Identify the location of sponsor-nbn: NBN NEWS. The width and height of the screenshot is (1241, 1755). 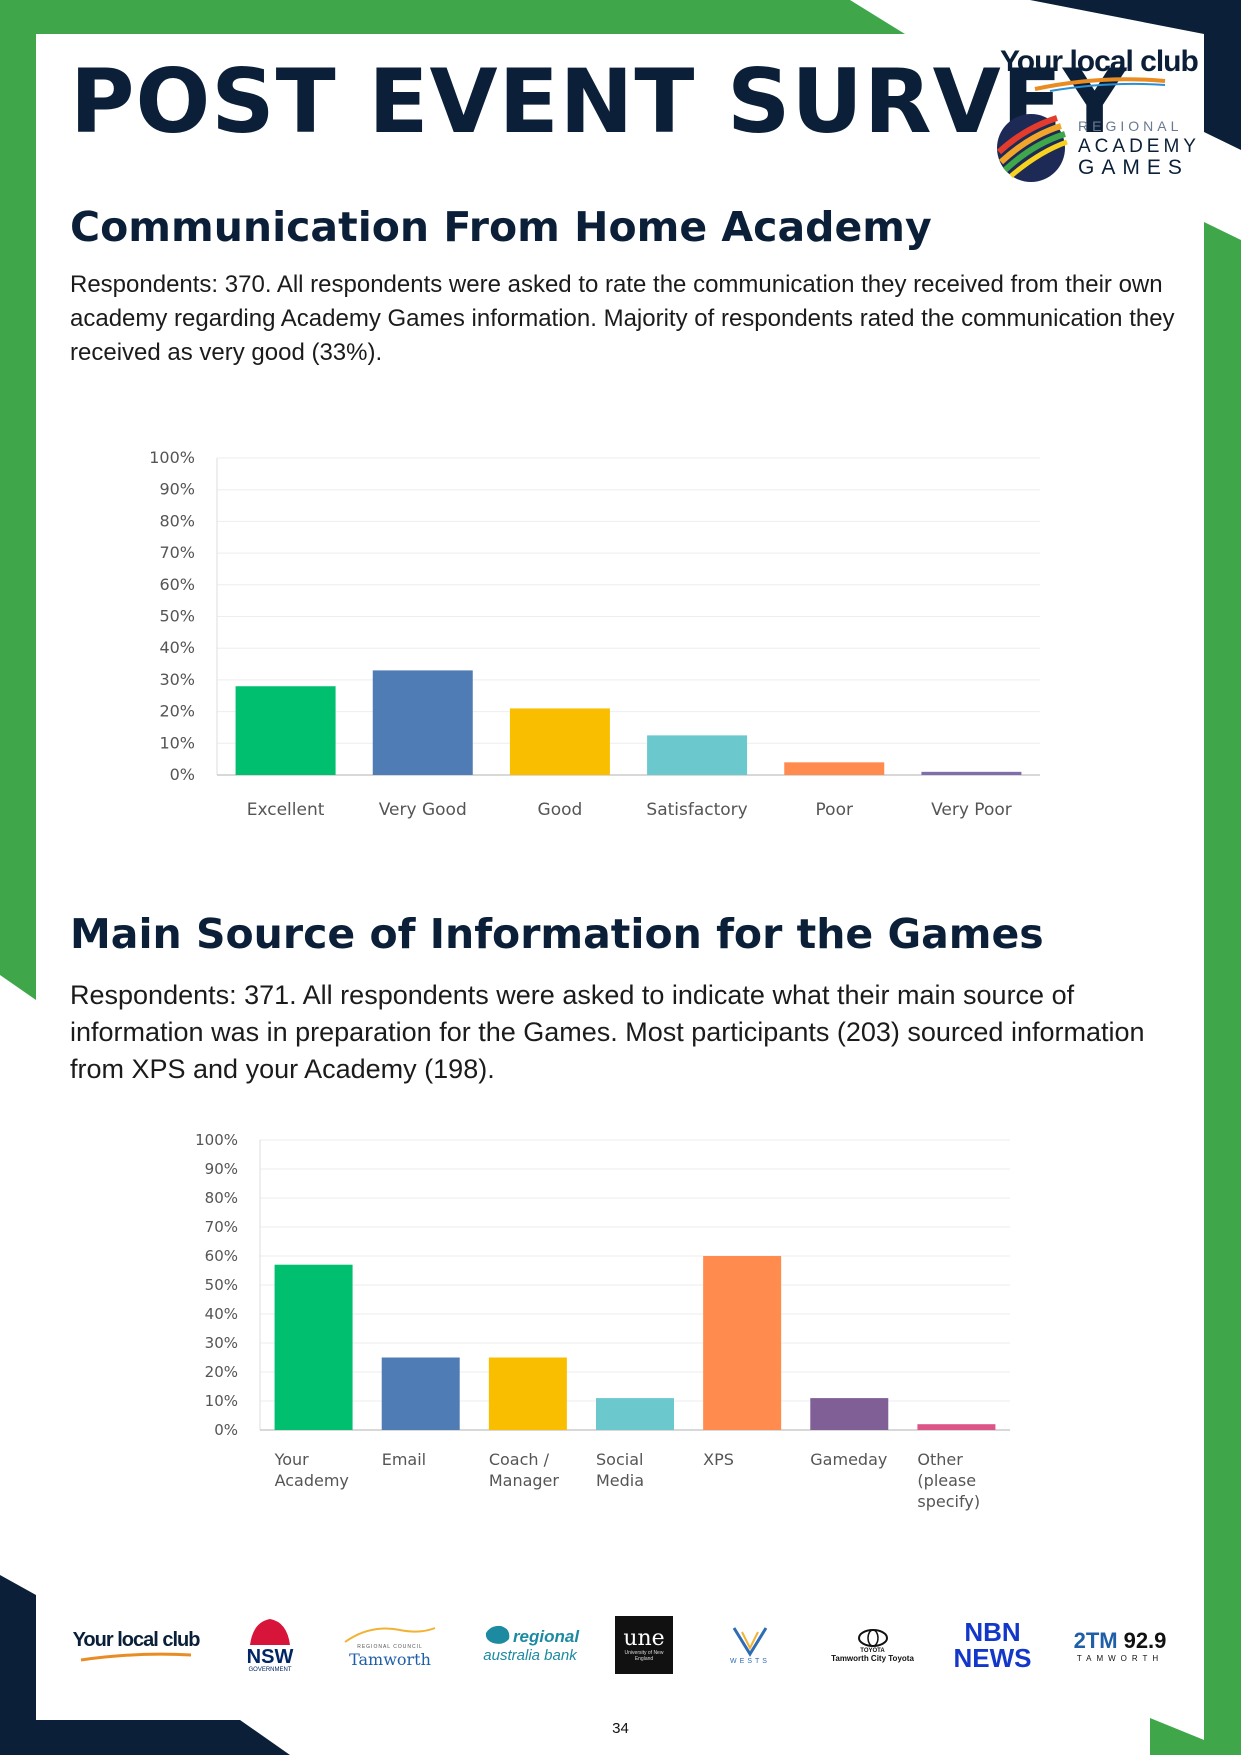
(992, 1645).